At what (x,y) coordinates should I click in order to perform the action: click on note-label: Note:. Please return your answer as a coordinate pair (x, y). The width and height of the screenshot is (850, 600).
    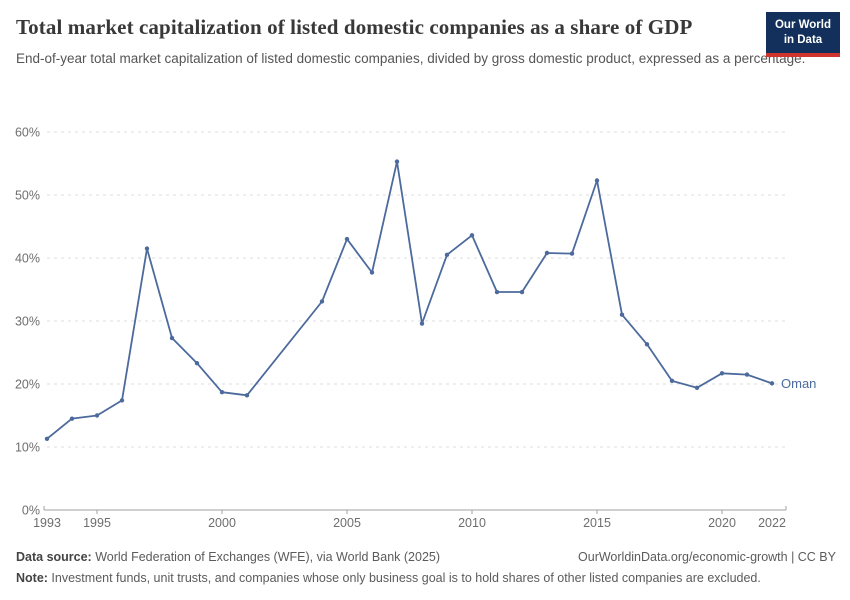
    Looking at the image, I should click on (32, 578).